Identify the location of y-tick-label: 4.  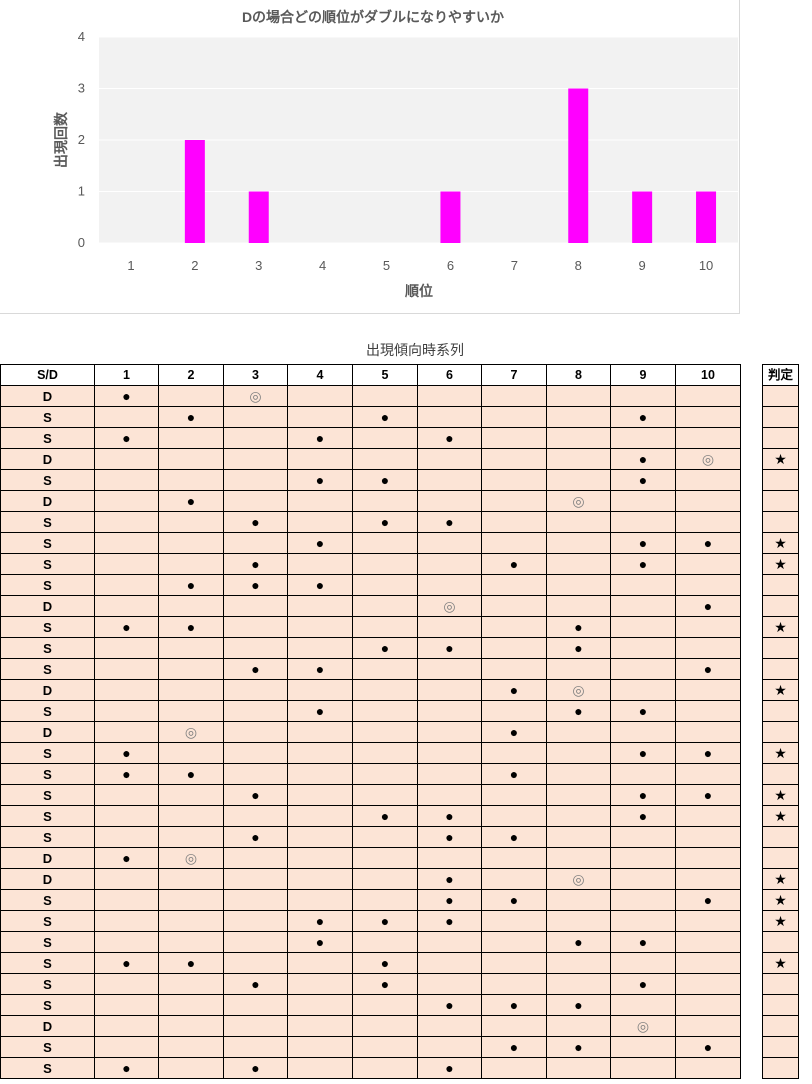
(81, 36).